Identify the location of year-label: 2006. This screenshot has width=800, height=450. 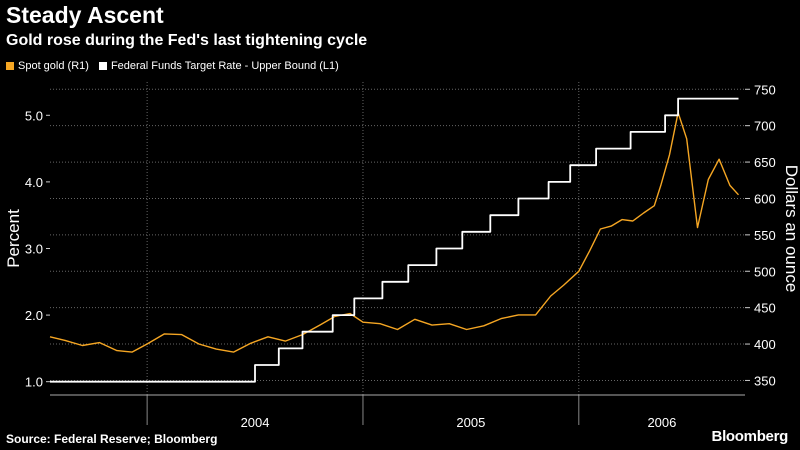
(661, 422).